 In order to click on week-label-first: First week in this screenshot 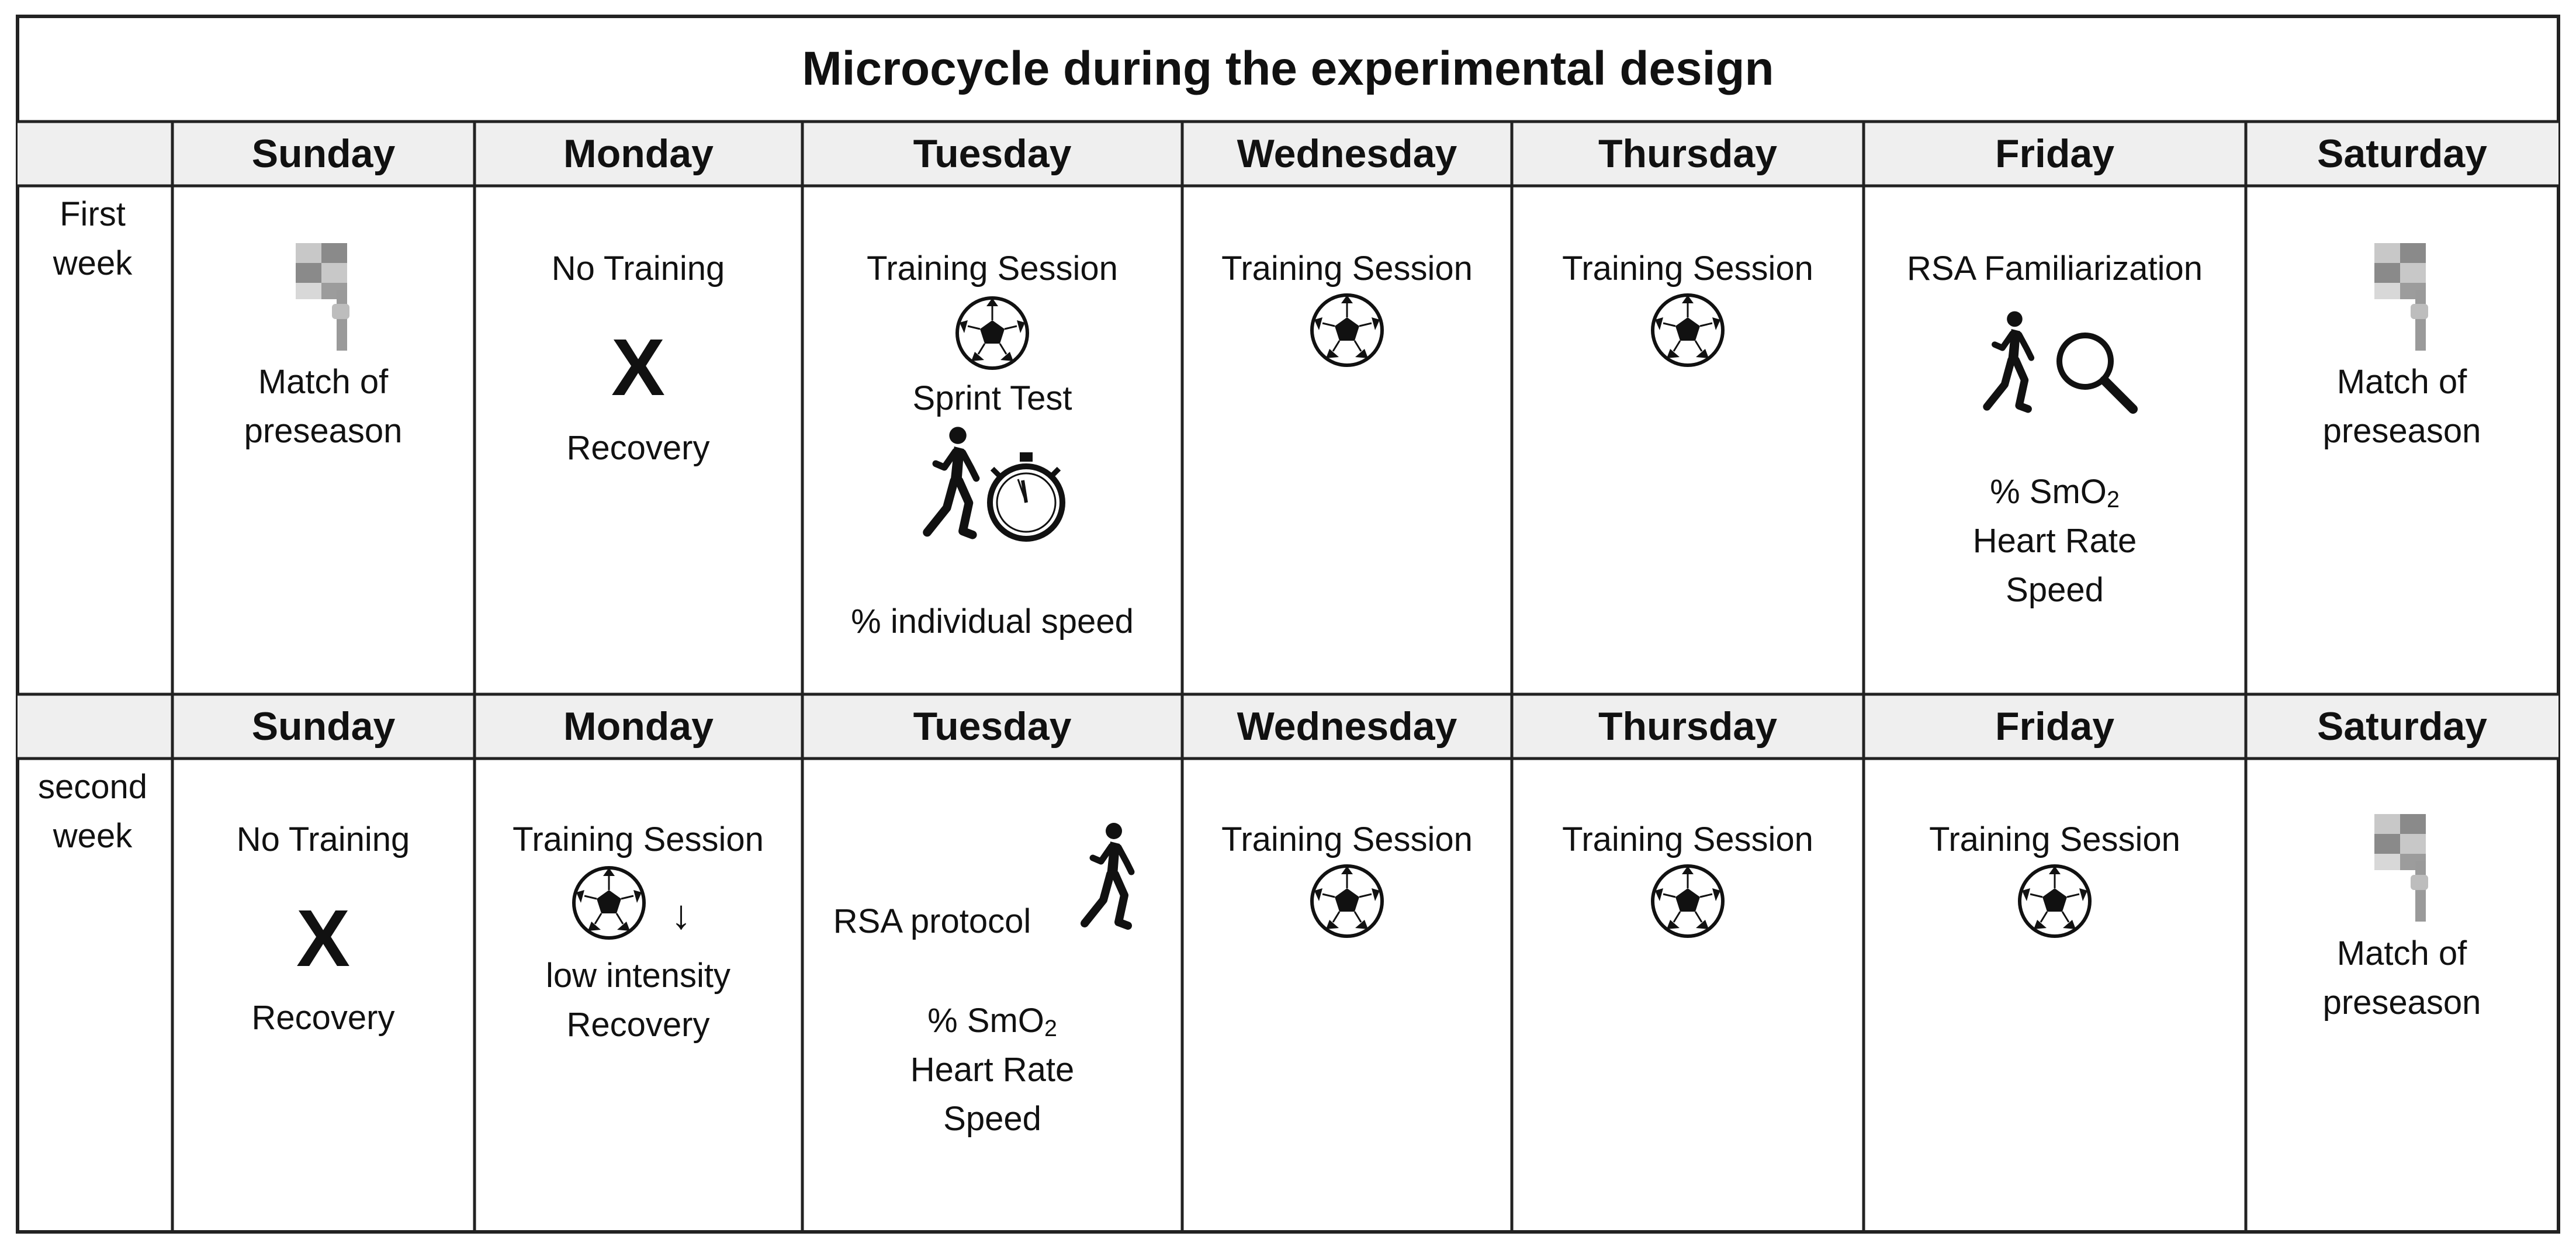, I will do `click(93, 239)`.